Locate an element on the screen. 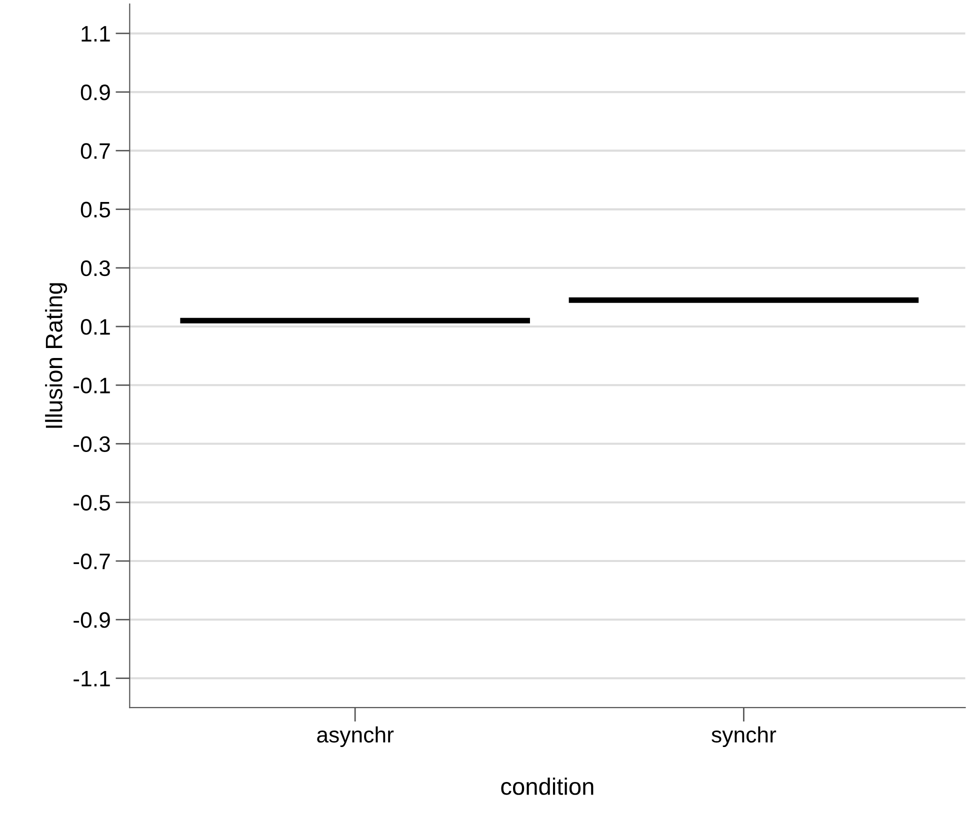  y-tick-label: -0.1 is located at coordinates (92, 386).